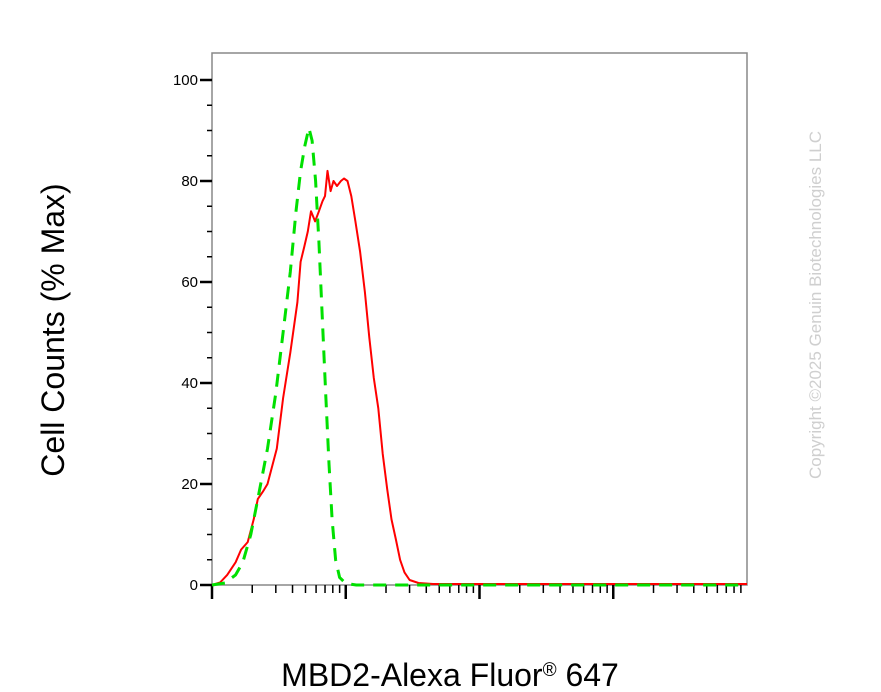 This screenshot has height=692, width=881. Describe the element at coordinates (189, 282) in the screenshot. I see `y-tick-label: 60` at that location.